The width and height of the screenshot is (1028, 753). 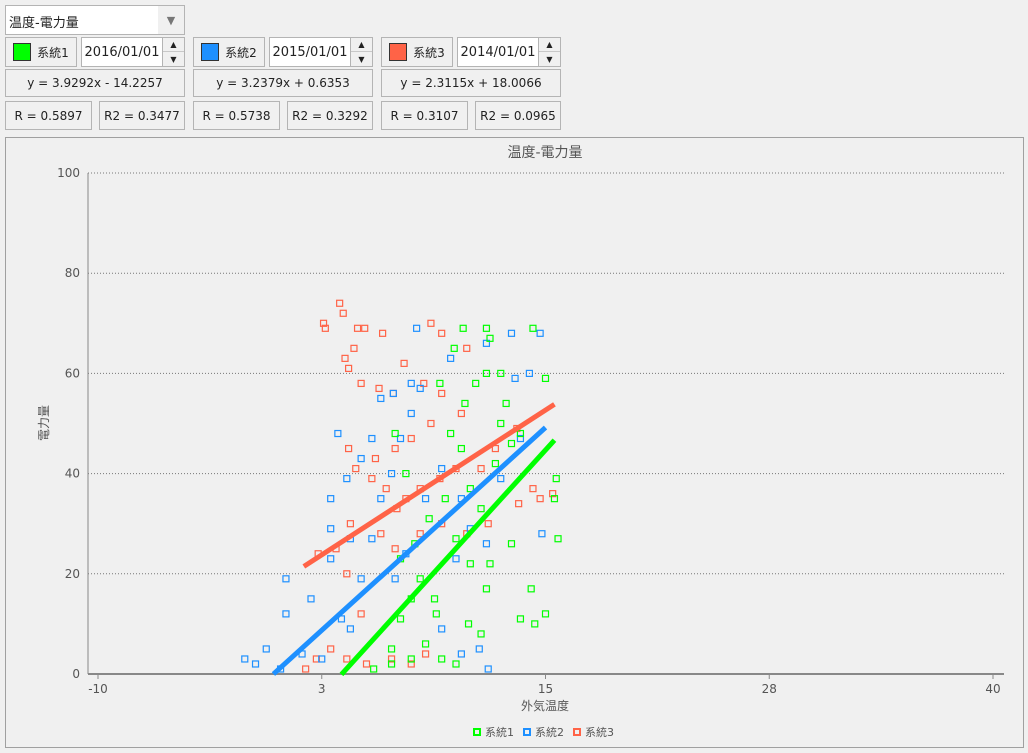 I want to click on regression-equation-1: y = 3.9292x - 14.2257, so click(x=95, y=83).